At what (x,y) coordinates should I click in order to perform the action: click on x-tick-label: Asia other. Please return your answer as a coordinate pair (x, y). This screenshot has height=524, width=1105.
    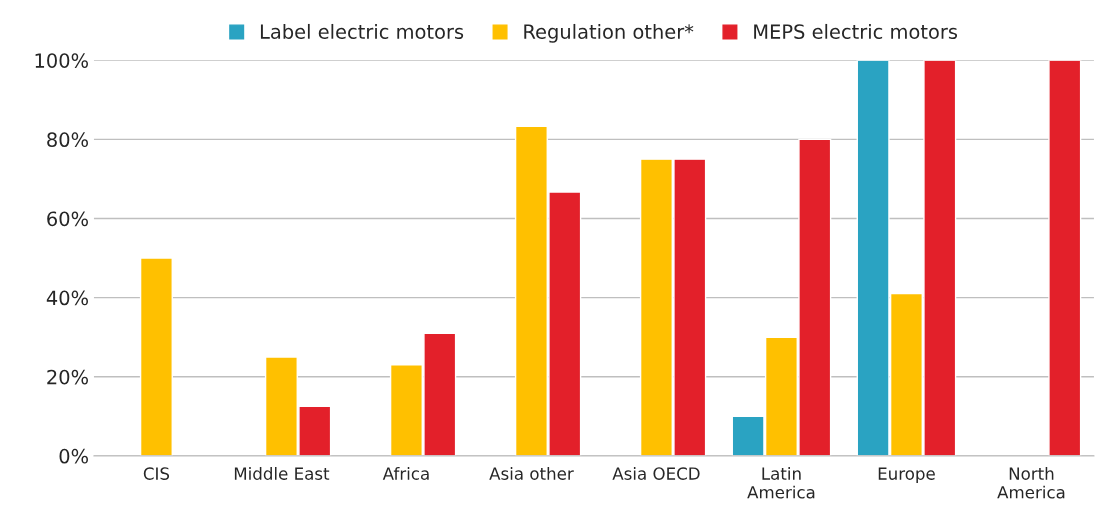
    Looking at the image, I should click on (531, 473).